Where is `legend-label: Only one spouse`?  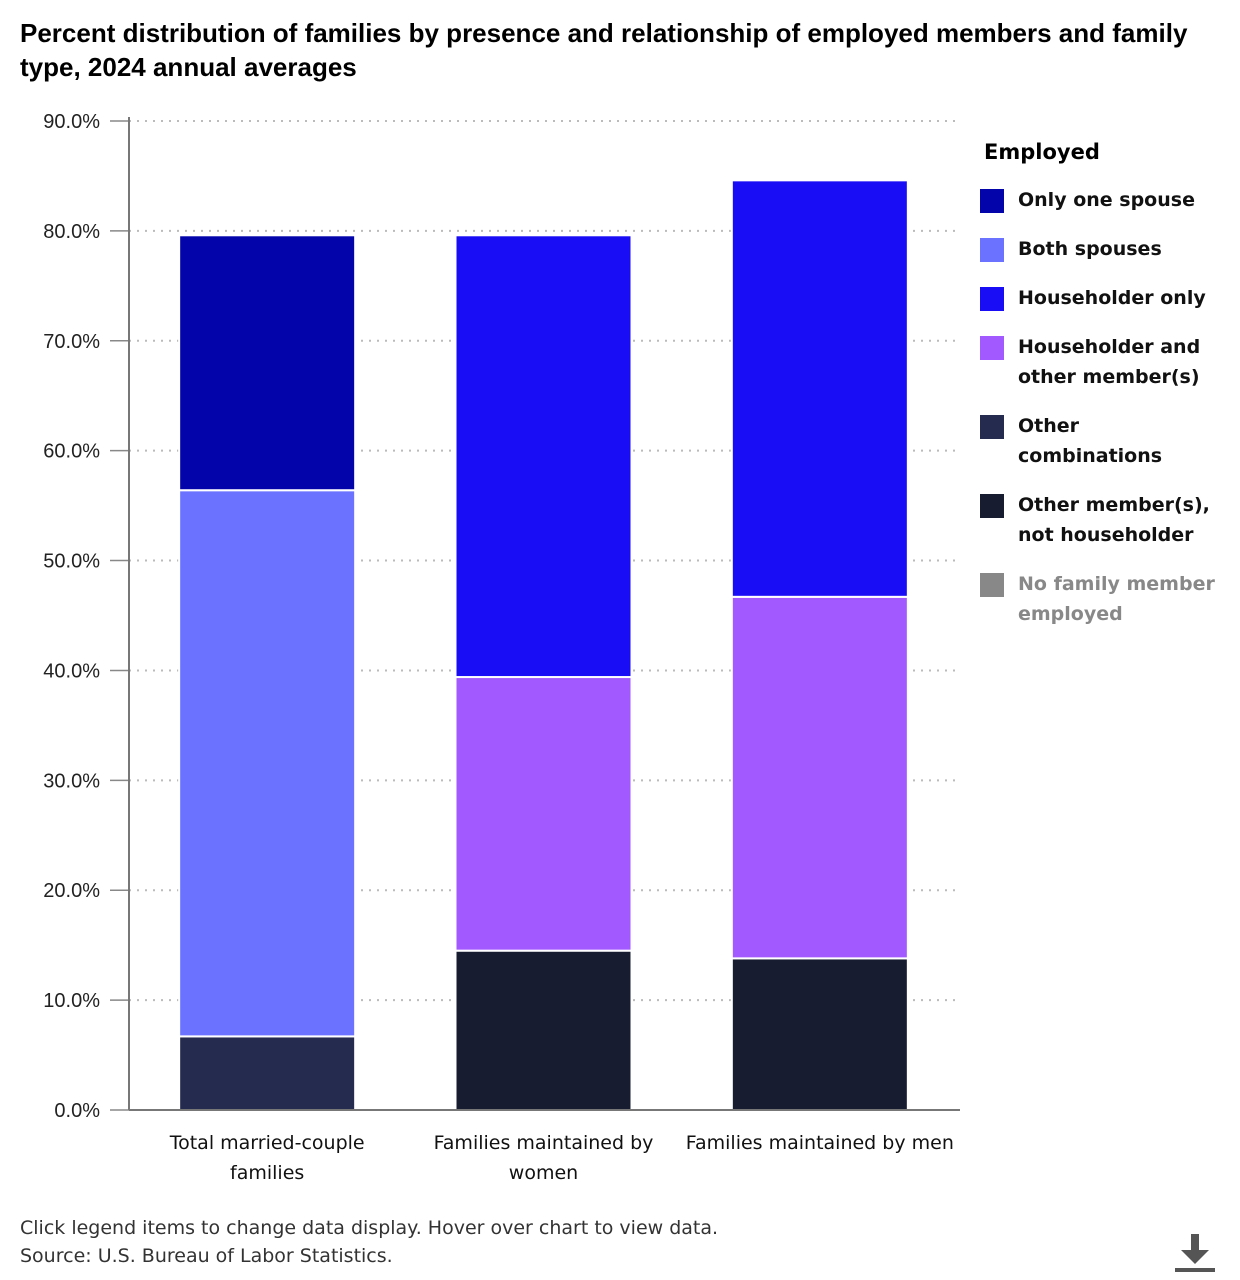 legend-label: Only one spouse is located at coordinates (1106, 200).